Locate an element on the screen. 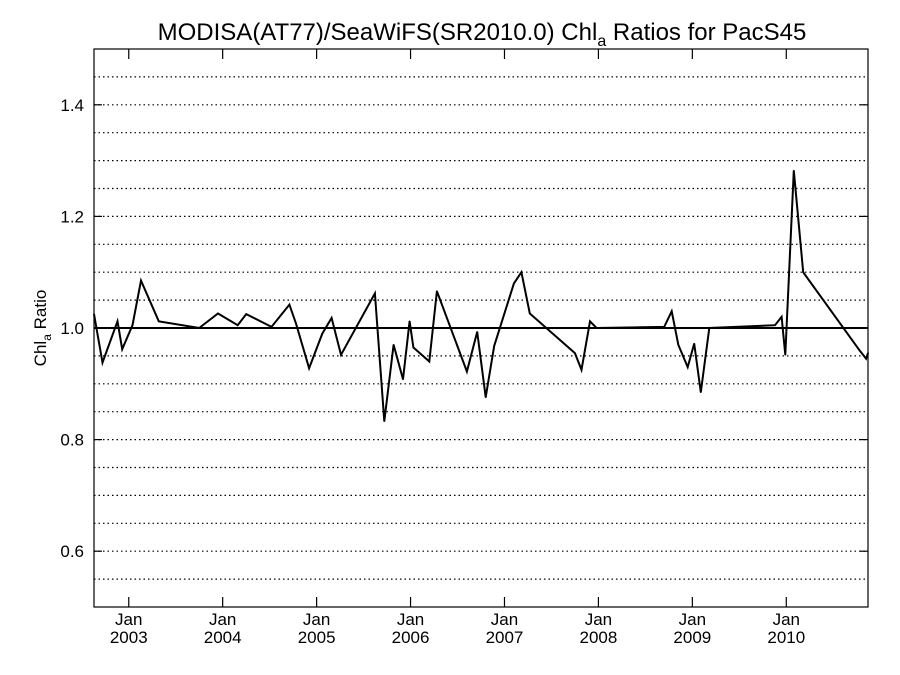  x-tick-year-label: 2003 is located at coordinates (129, 637).